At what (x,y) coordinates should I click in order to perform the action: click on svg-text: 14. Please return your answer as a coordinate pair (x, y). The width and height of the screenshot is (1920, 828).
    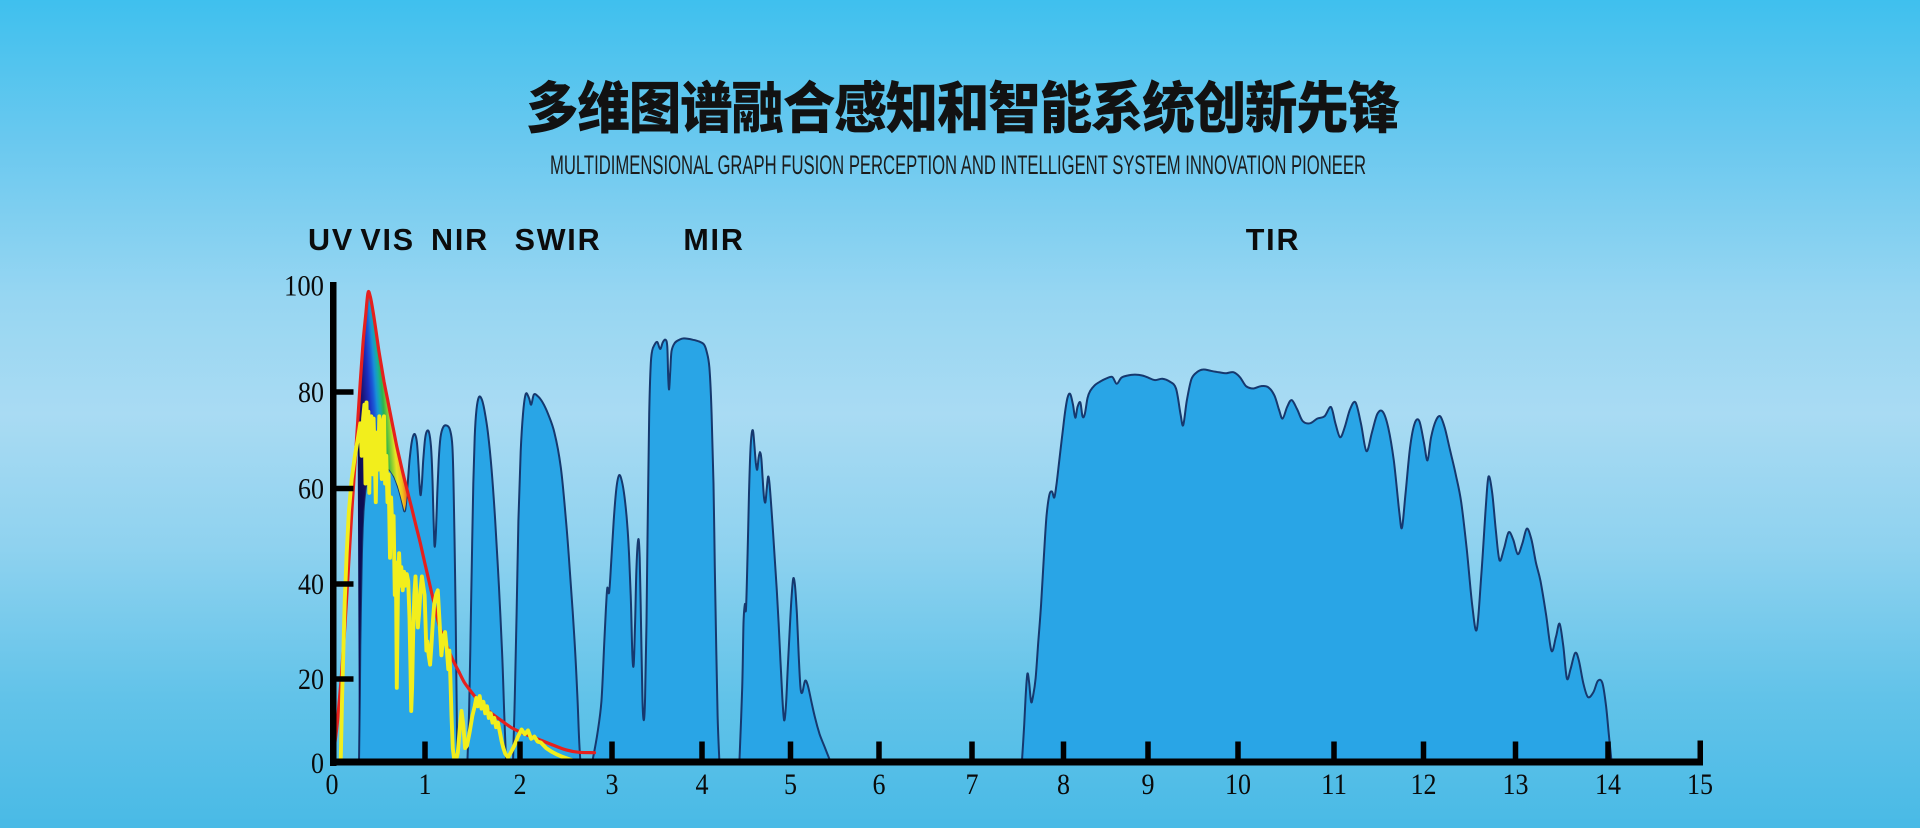
    Looking at the image, I should click on (1608, 784).